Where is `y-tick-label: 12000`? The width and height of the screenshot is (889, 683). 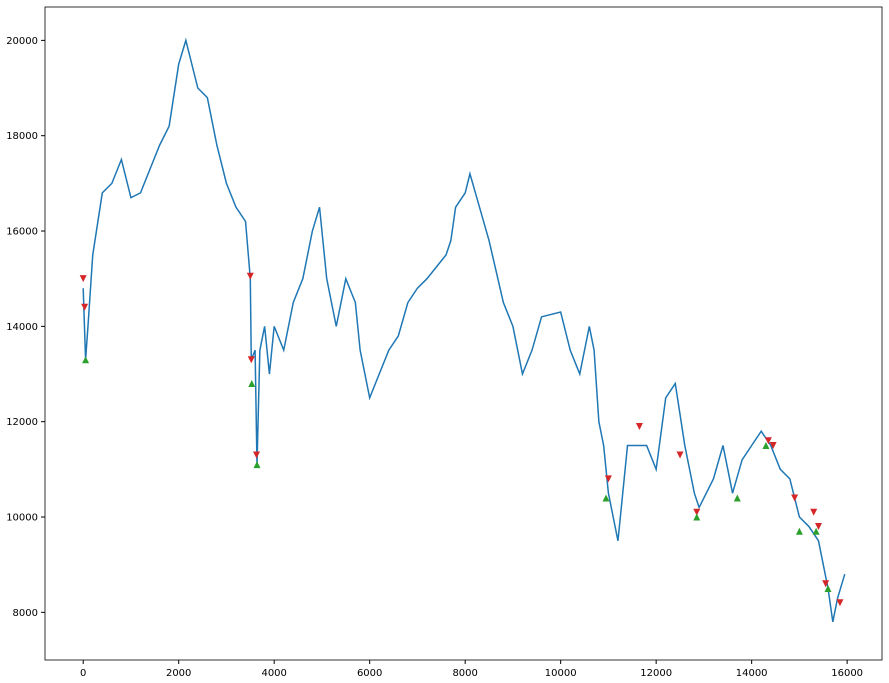
y-tick-label: 12000 is located at coordinates (22, 422).